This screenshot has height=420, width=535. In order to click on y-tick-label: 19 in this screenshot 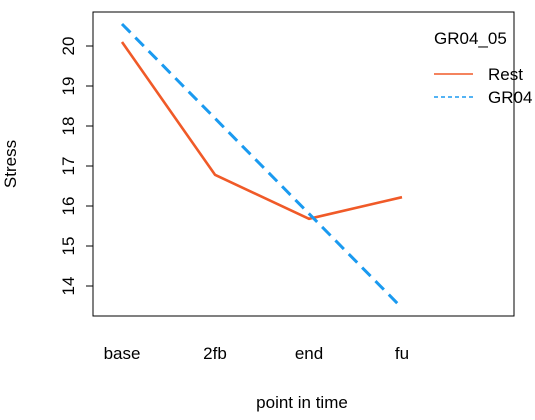, I will do `click(68, 86)`.